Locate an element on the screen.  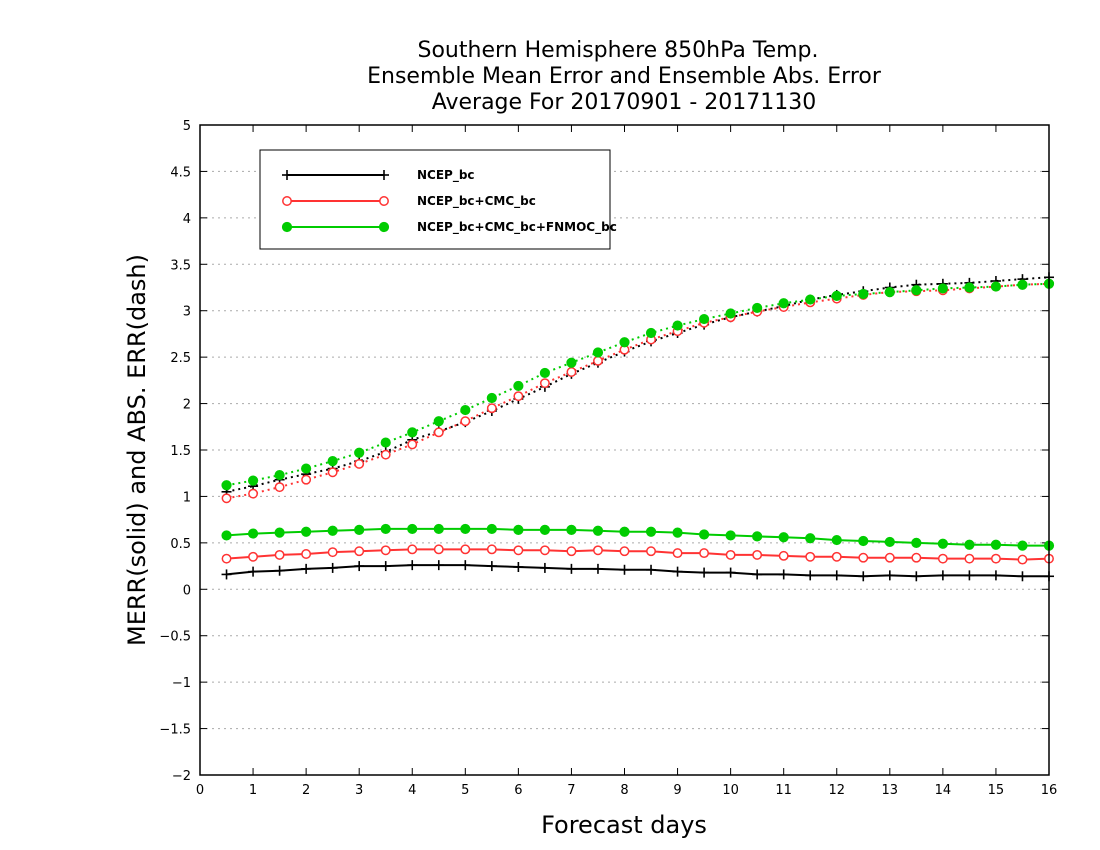
title-line-1: Southern Hemisphere 850hPa Temp. is located at coordinates (618, 50).